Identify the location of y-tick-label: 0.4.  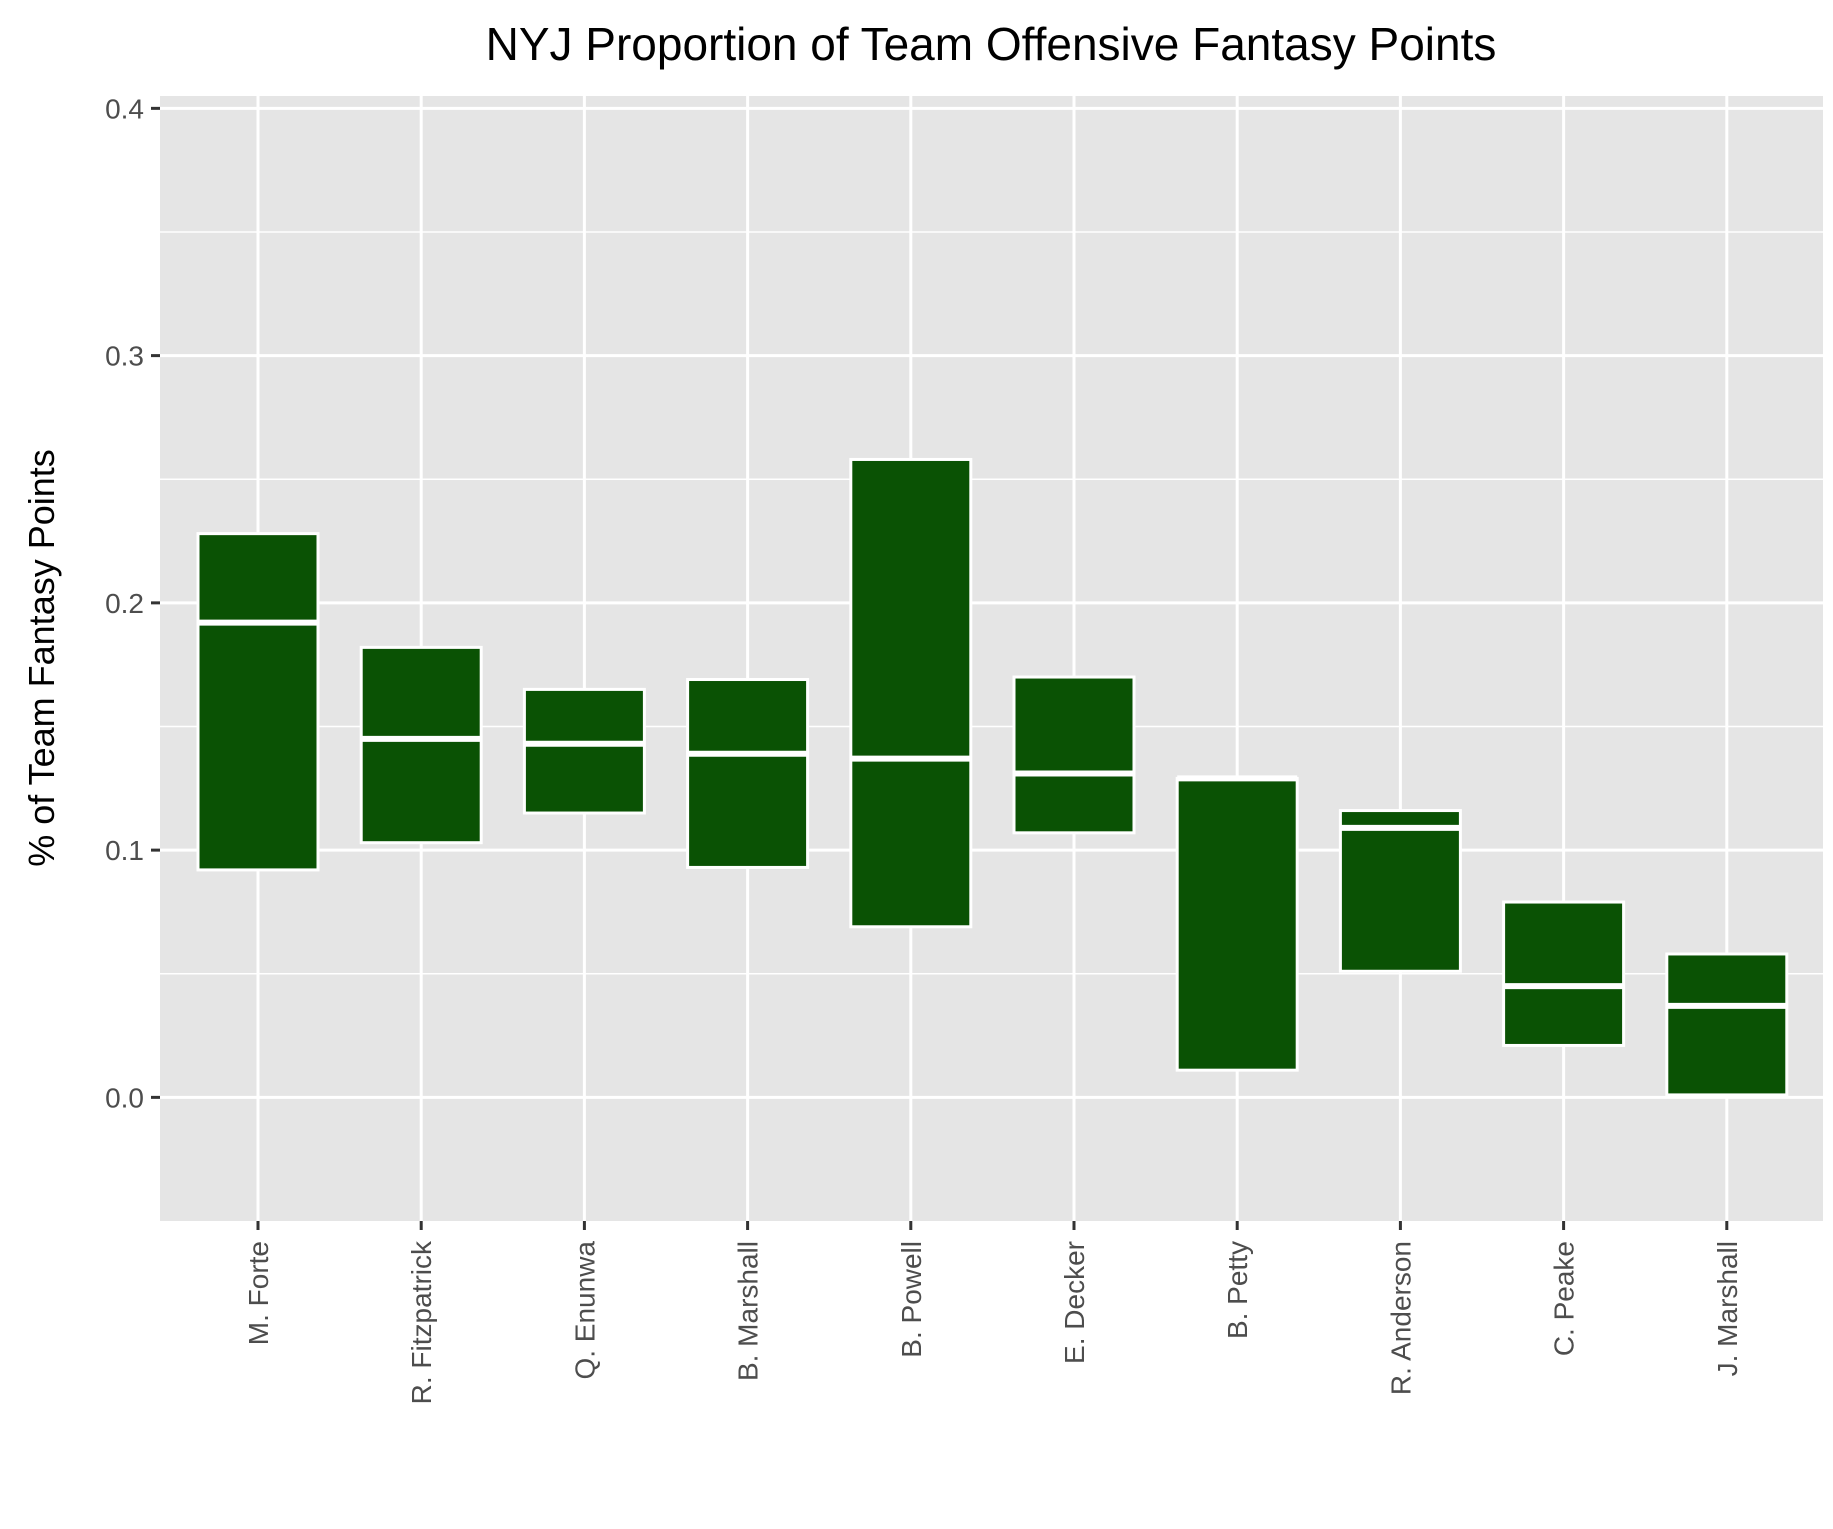
(124, 108).